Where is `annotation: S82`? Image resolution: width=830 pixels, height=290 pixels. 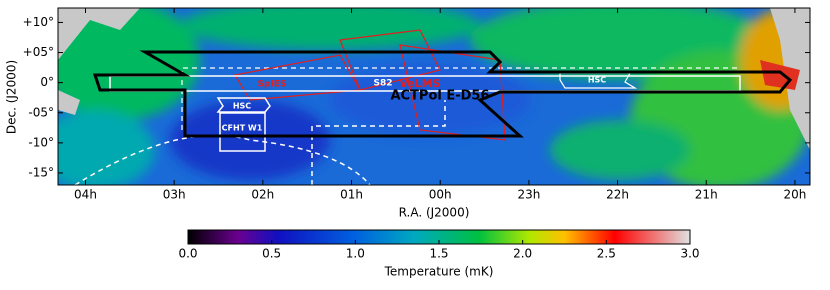
annotation: S82 is located at coordinates (382, 84).